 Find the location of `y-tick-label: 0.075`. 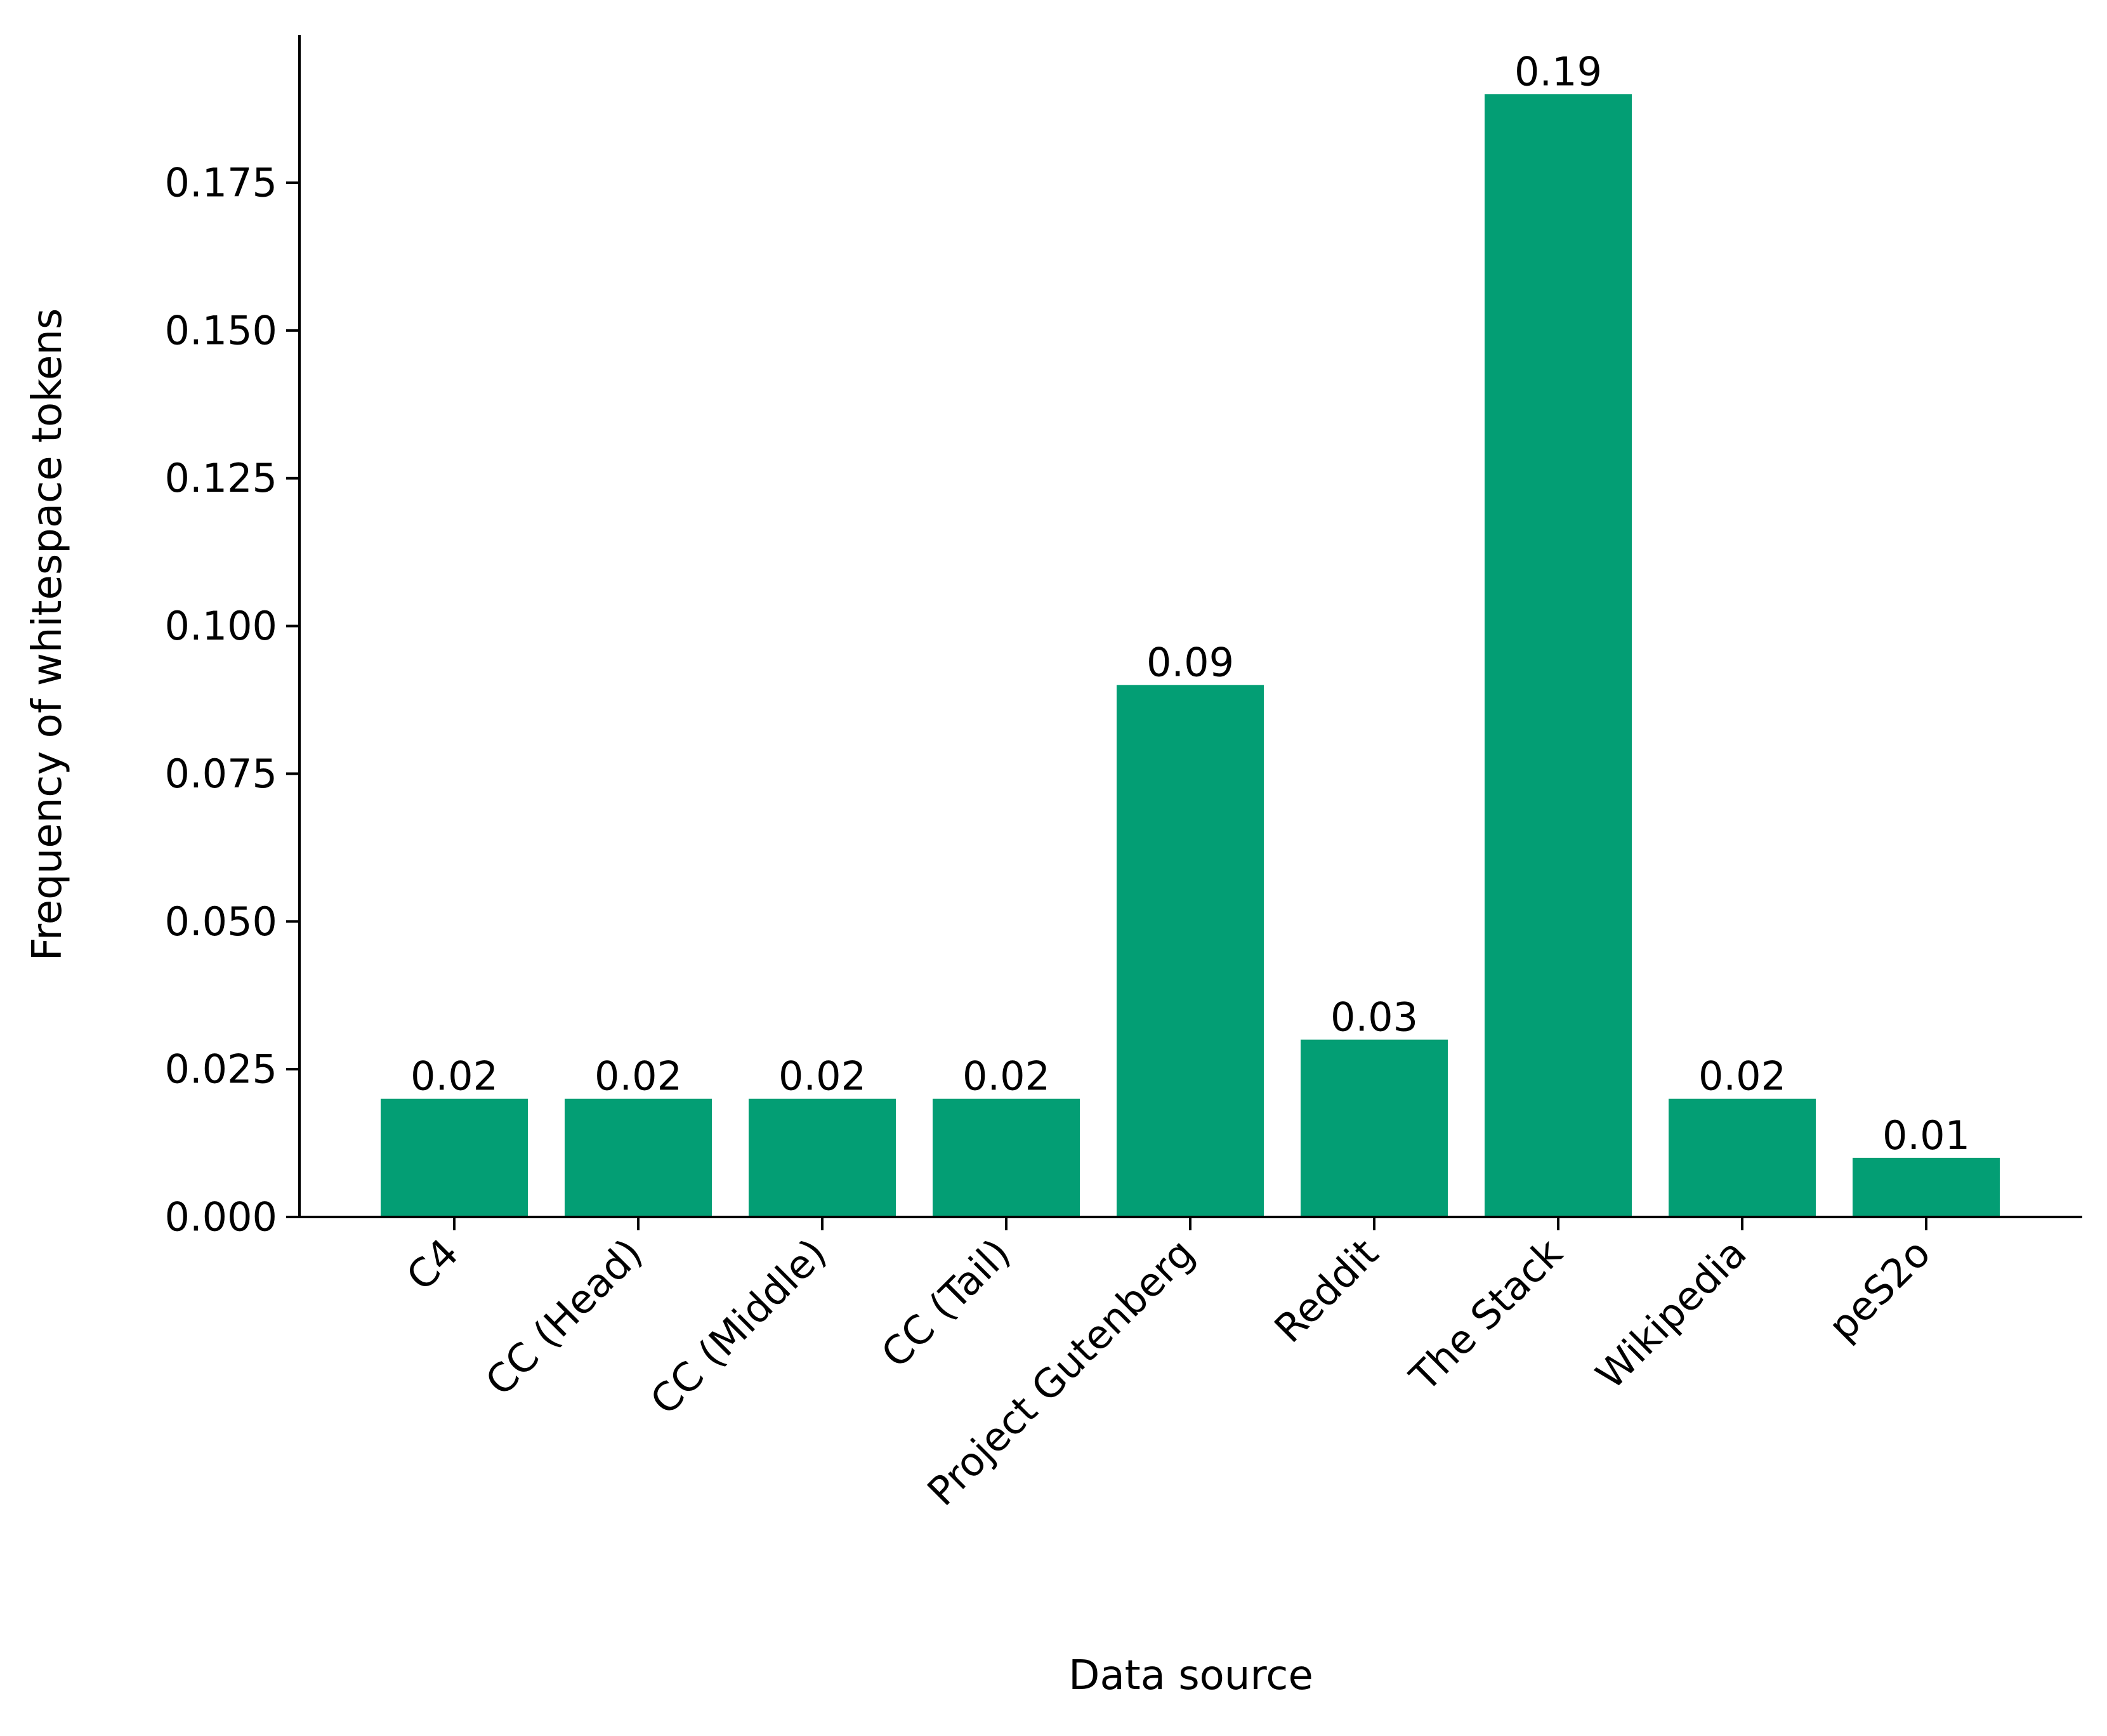

y-tick-label: 0.075 is located at coordinates (221, 774).